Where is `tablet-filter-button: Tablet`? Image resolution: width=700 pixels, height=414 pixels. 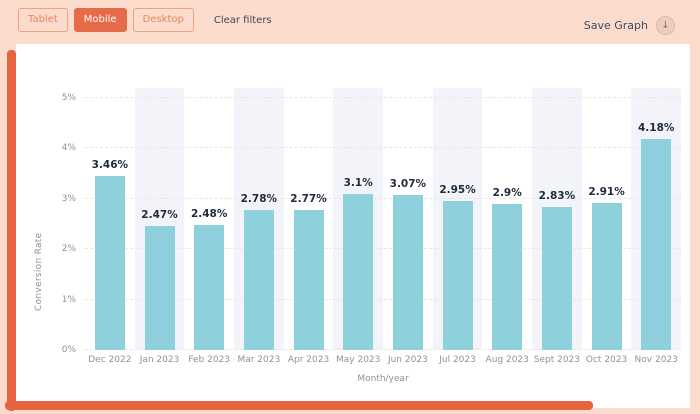 tablet-filter-button: Tablet is located at coordinates (43, 20).